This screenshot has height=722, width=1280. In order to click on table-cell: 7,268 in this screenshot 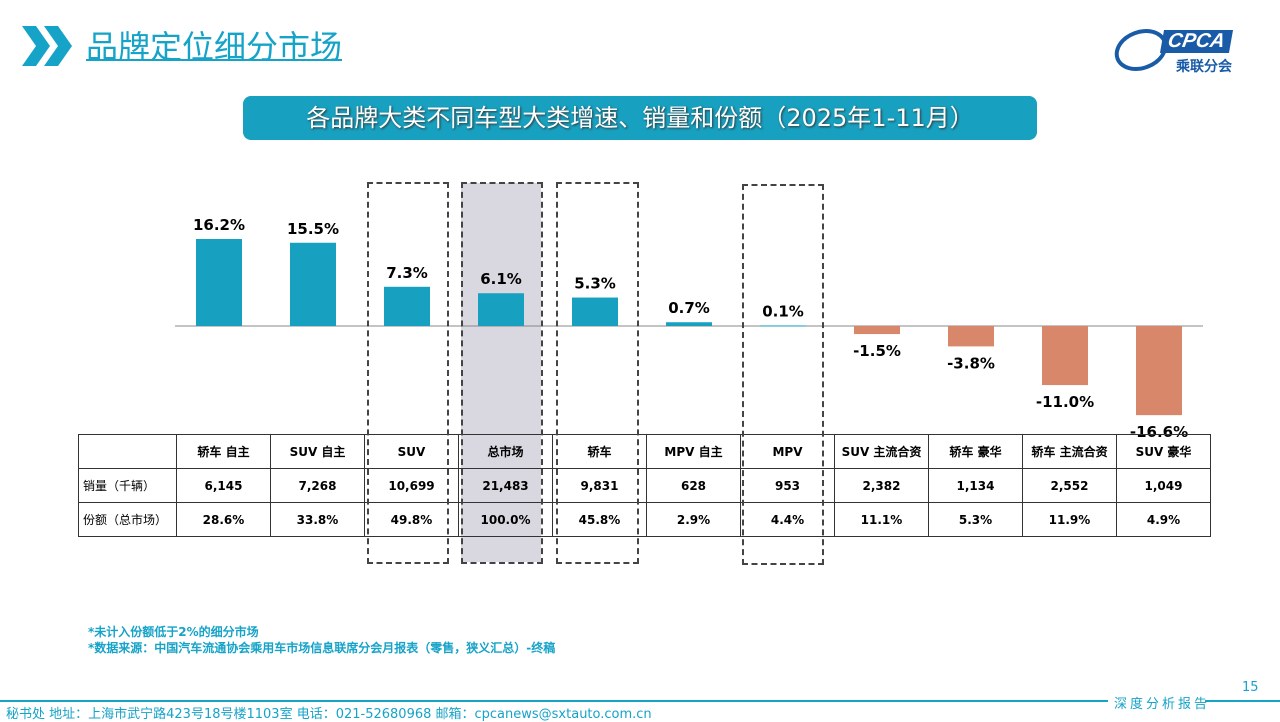, I will do `click(317, 485)`.